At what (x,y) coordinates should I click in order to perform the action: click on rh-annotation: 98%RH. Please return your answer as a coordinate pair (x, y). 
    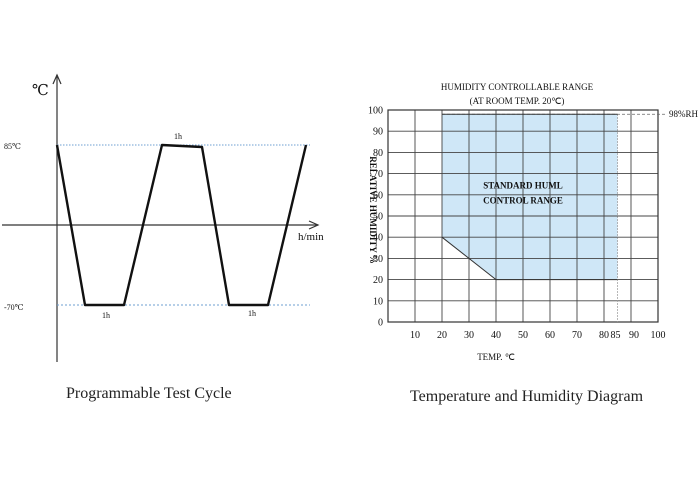
    Looking at the image, I should click on (684, 114).